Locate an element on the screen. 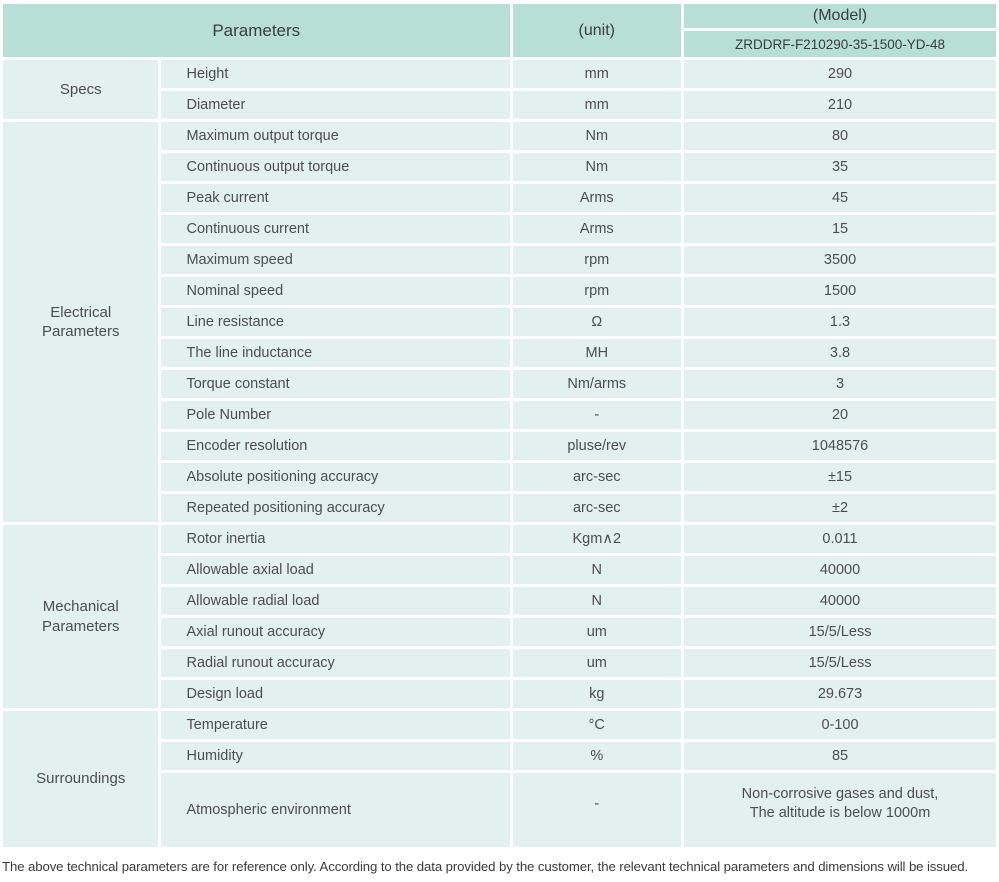 Image resolution: width=999 pixels, height=882 pixels. table-row: Allowable radial load N 40000 is located at coordinates (499, 601).